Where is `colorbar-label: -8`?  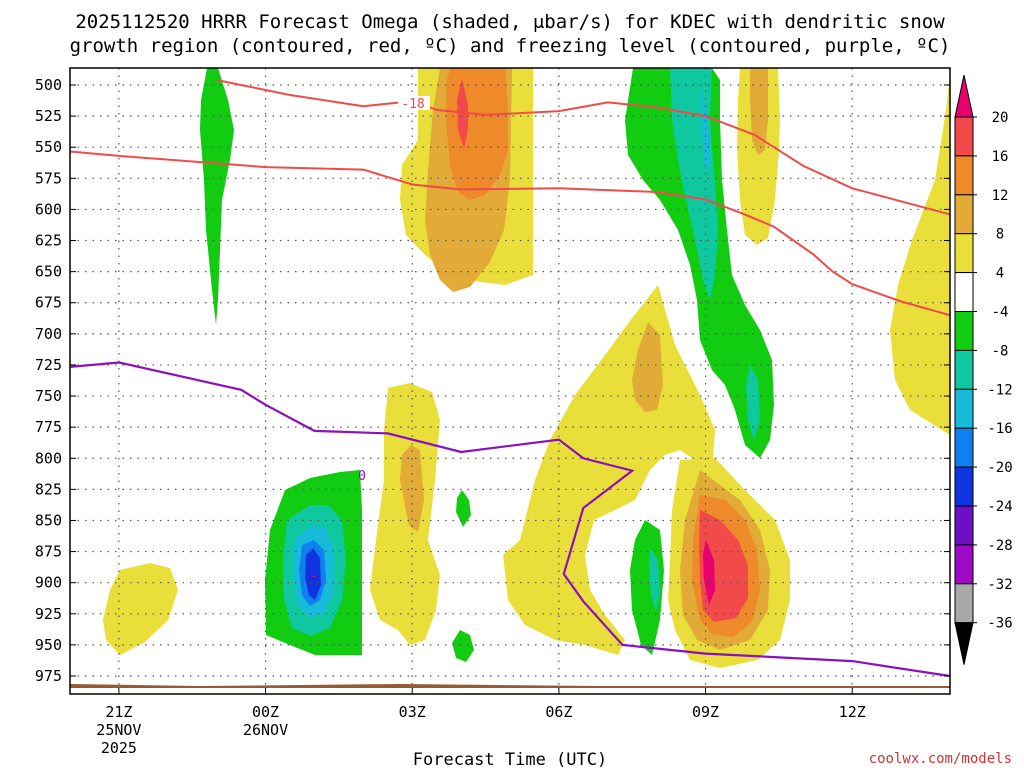 colorbar-label: -8 is located at coordinates (1000, 351).